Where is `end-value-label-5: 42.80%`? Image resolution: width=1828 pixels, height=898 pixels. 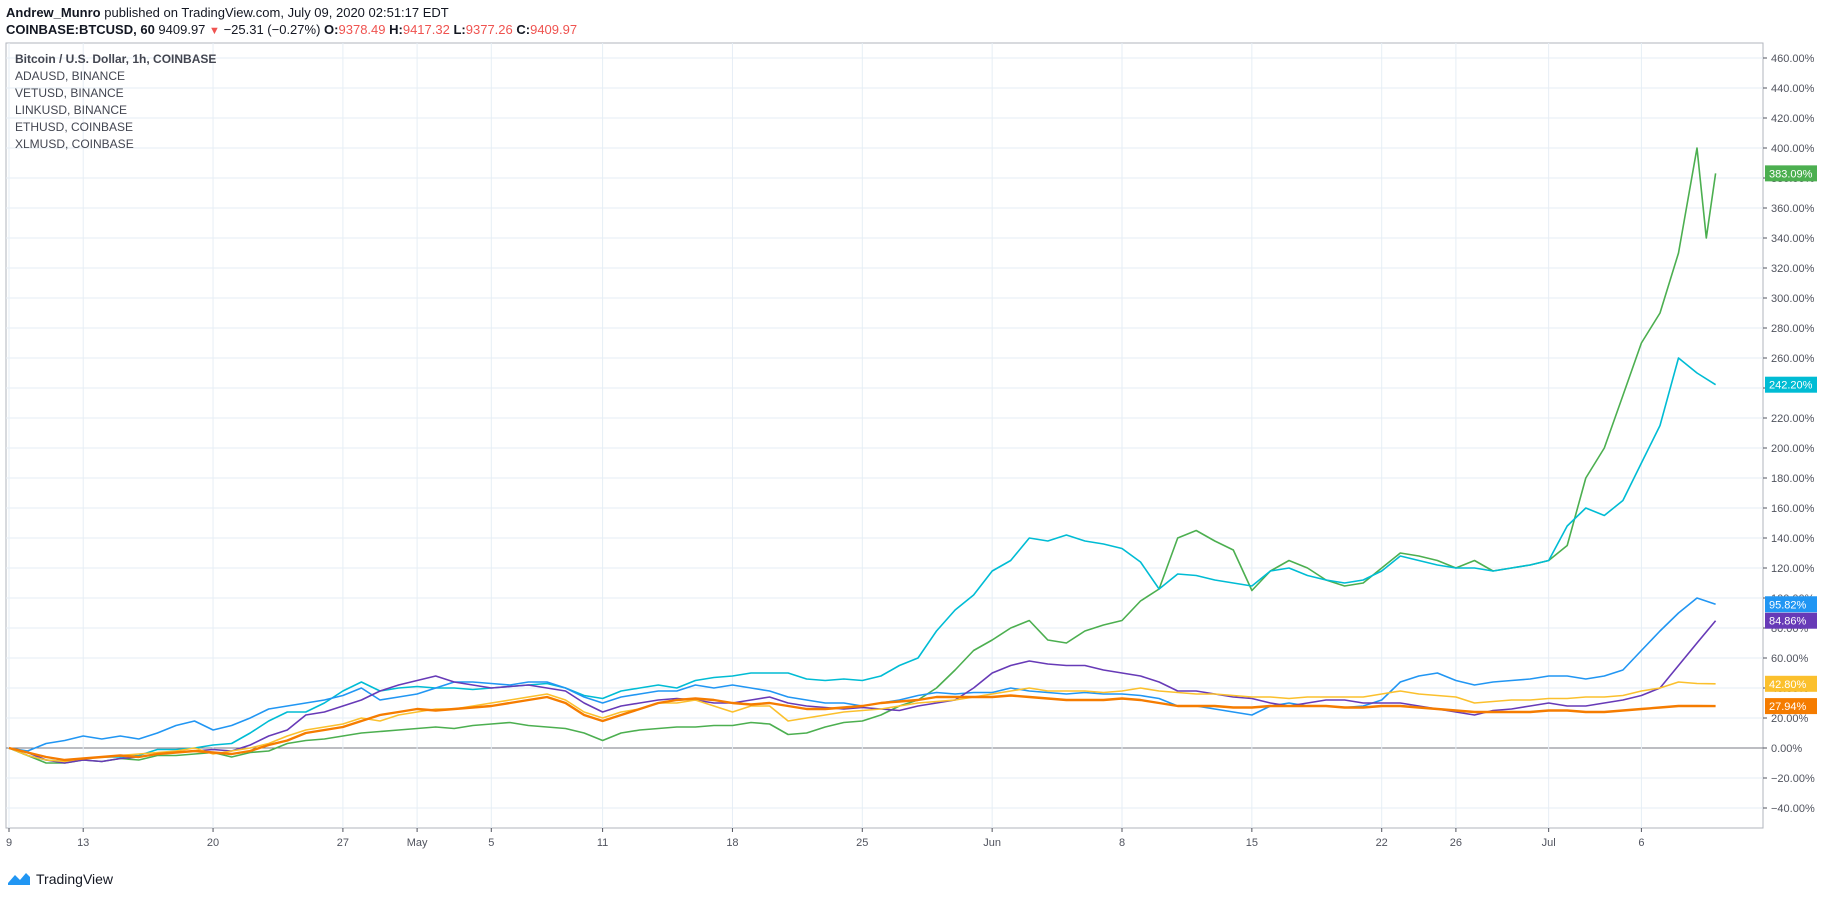 end-value-label-5: 42.80% is located at coordinates (1788, 685).